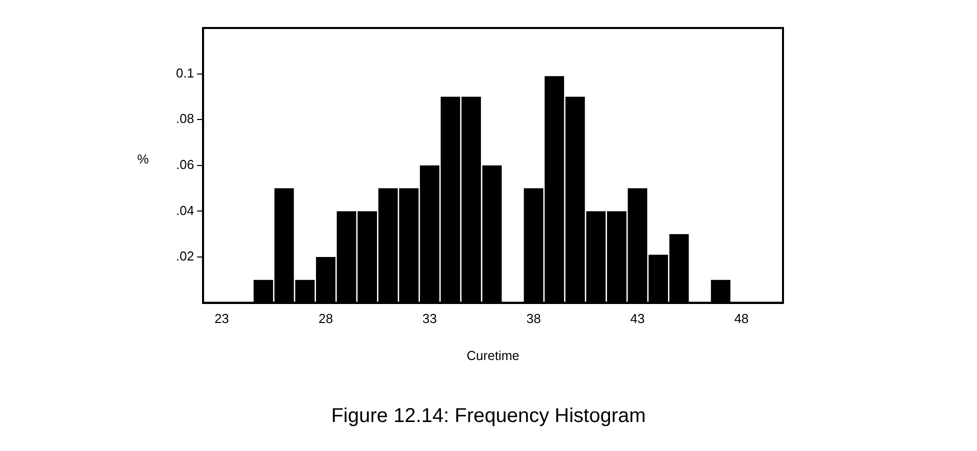 The height and width of the screenshot is (451, 977). What do you see at coordinates (185, 256) in the screenshot?
I see `y-tick-label: .02` at bounding box center [185, 256].